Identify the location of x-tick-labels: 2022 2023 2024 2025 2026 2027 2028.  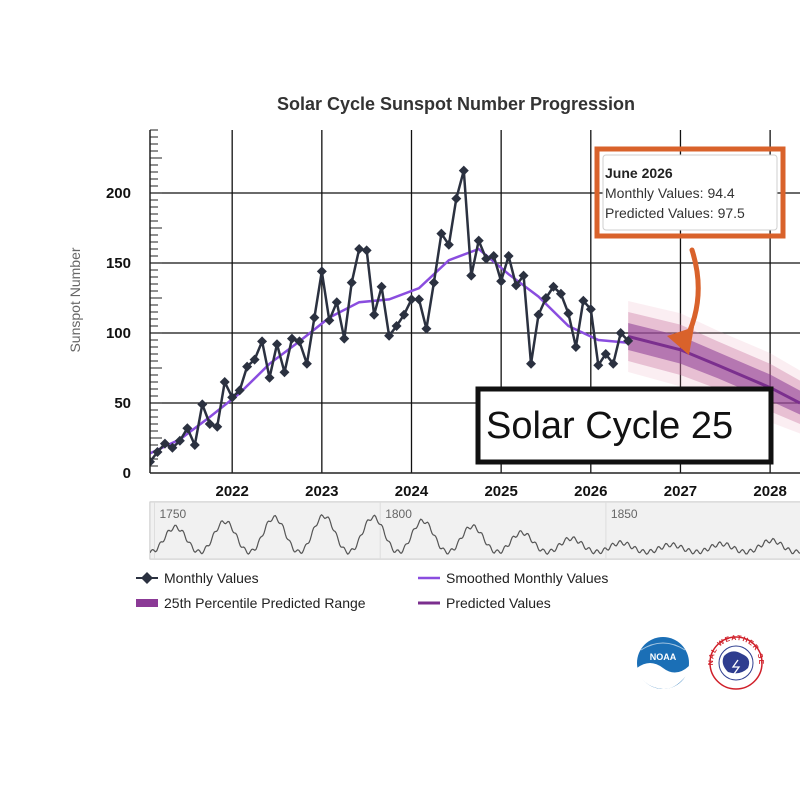
(500, 491).